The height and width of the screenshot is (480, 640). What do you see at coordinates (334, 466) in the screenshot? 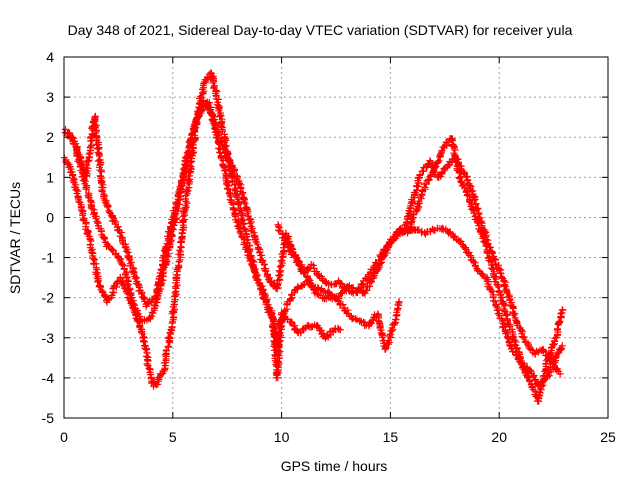
I see `x-axis-label: GPS time / hours` at bounding box center [334, 466].